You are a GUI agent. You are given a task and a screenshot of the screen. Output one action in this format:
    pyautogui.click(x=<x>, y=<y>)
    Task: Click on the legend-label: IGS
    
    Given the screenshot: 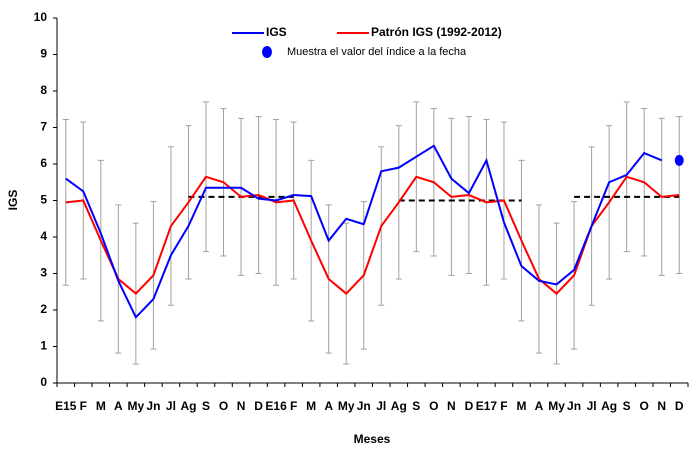 What is the action you would take?
    pyautogui.click(x=276, y=32)
    